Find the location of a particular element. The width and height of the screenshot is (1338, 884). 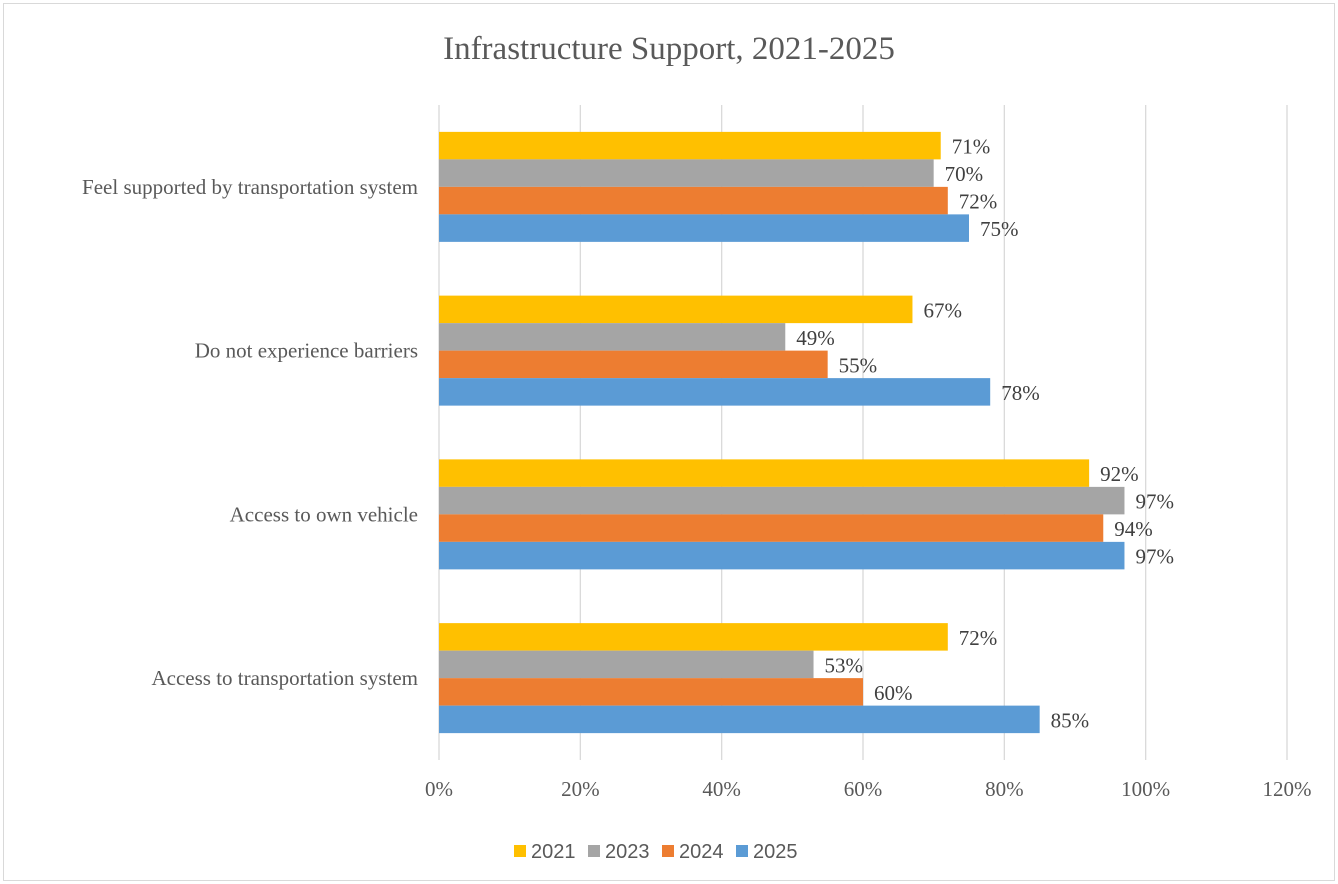

data-label: 71% is located at coordinates (971, 147).